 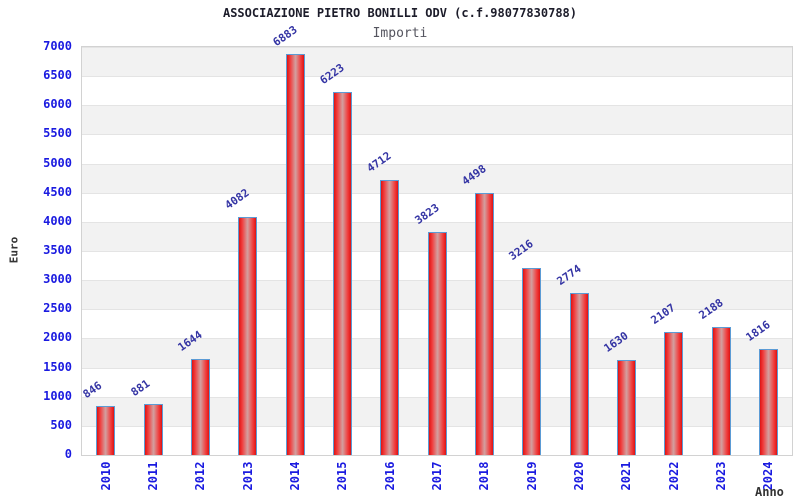 I want to click on chart-subtitle: Importi, so click(x=400, y=33).